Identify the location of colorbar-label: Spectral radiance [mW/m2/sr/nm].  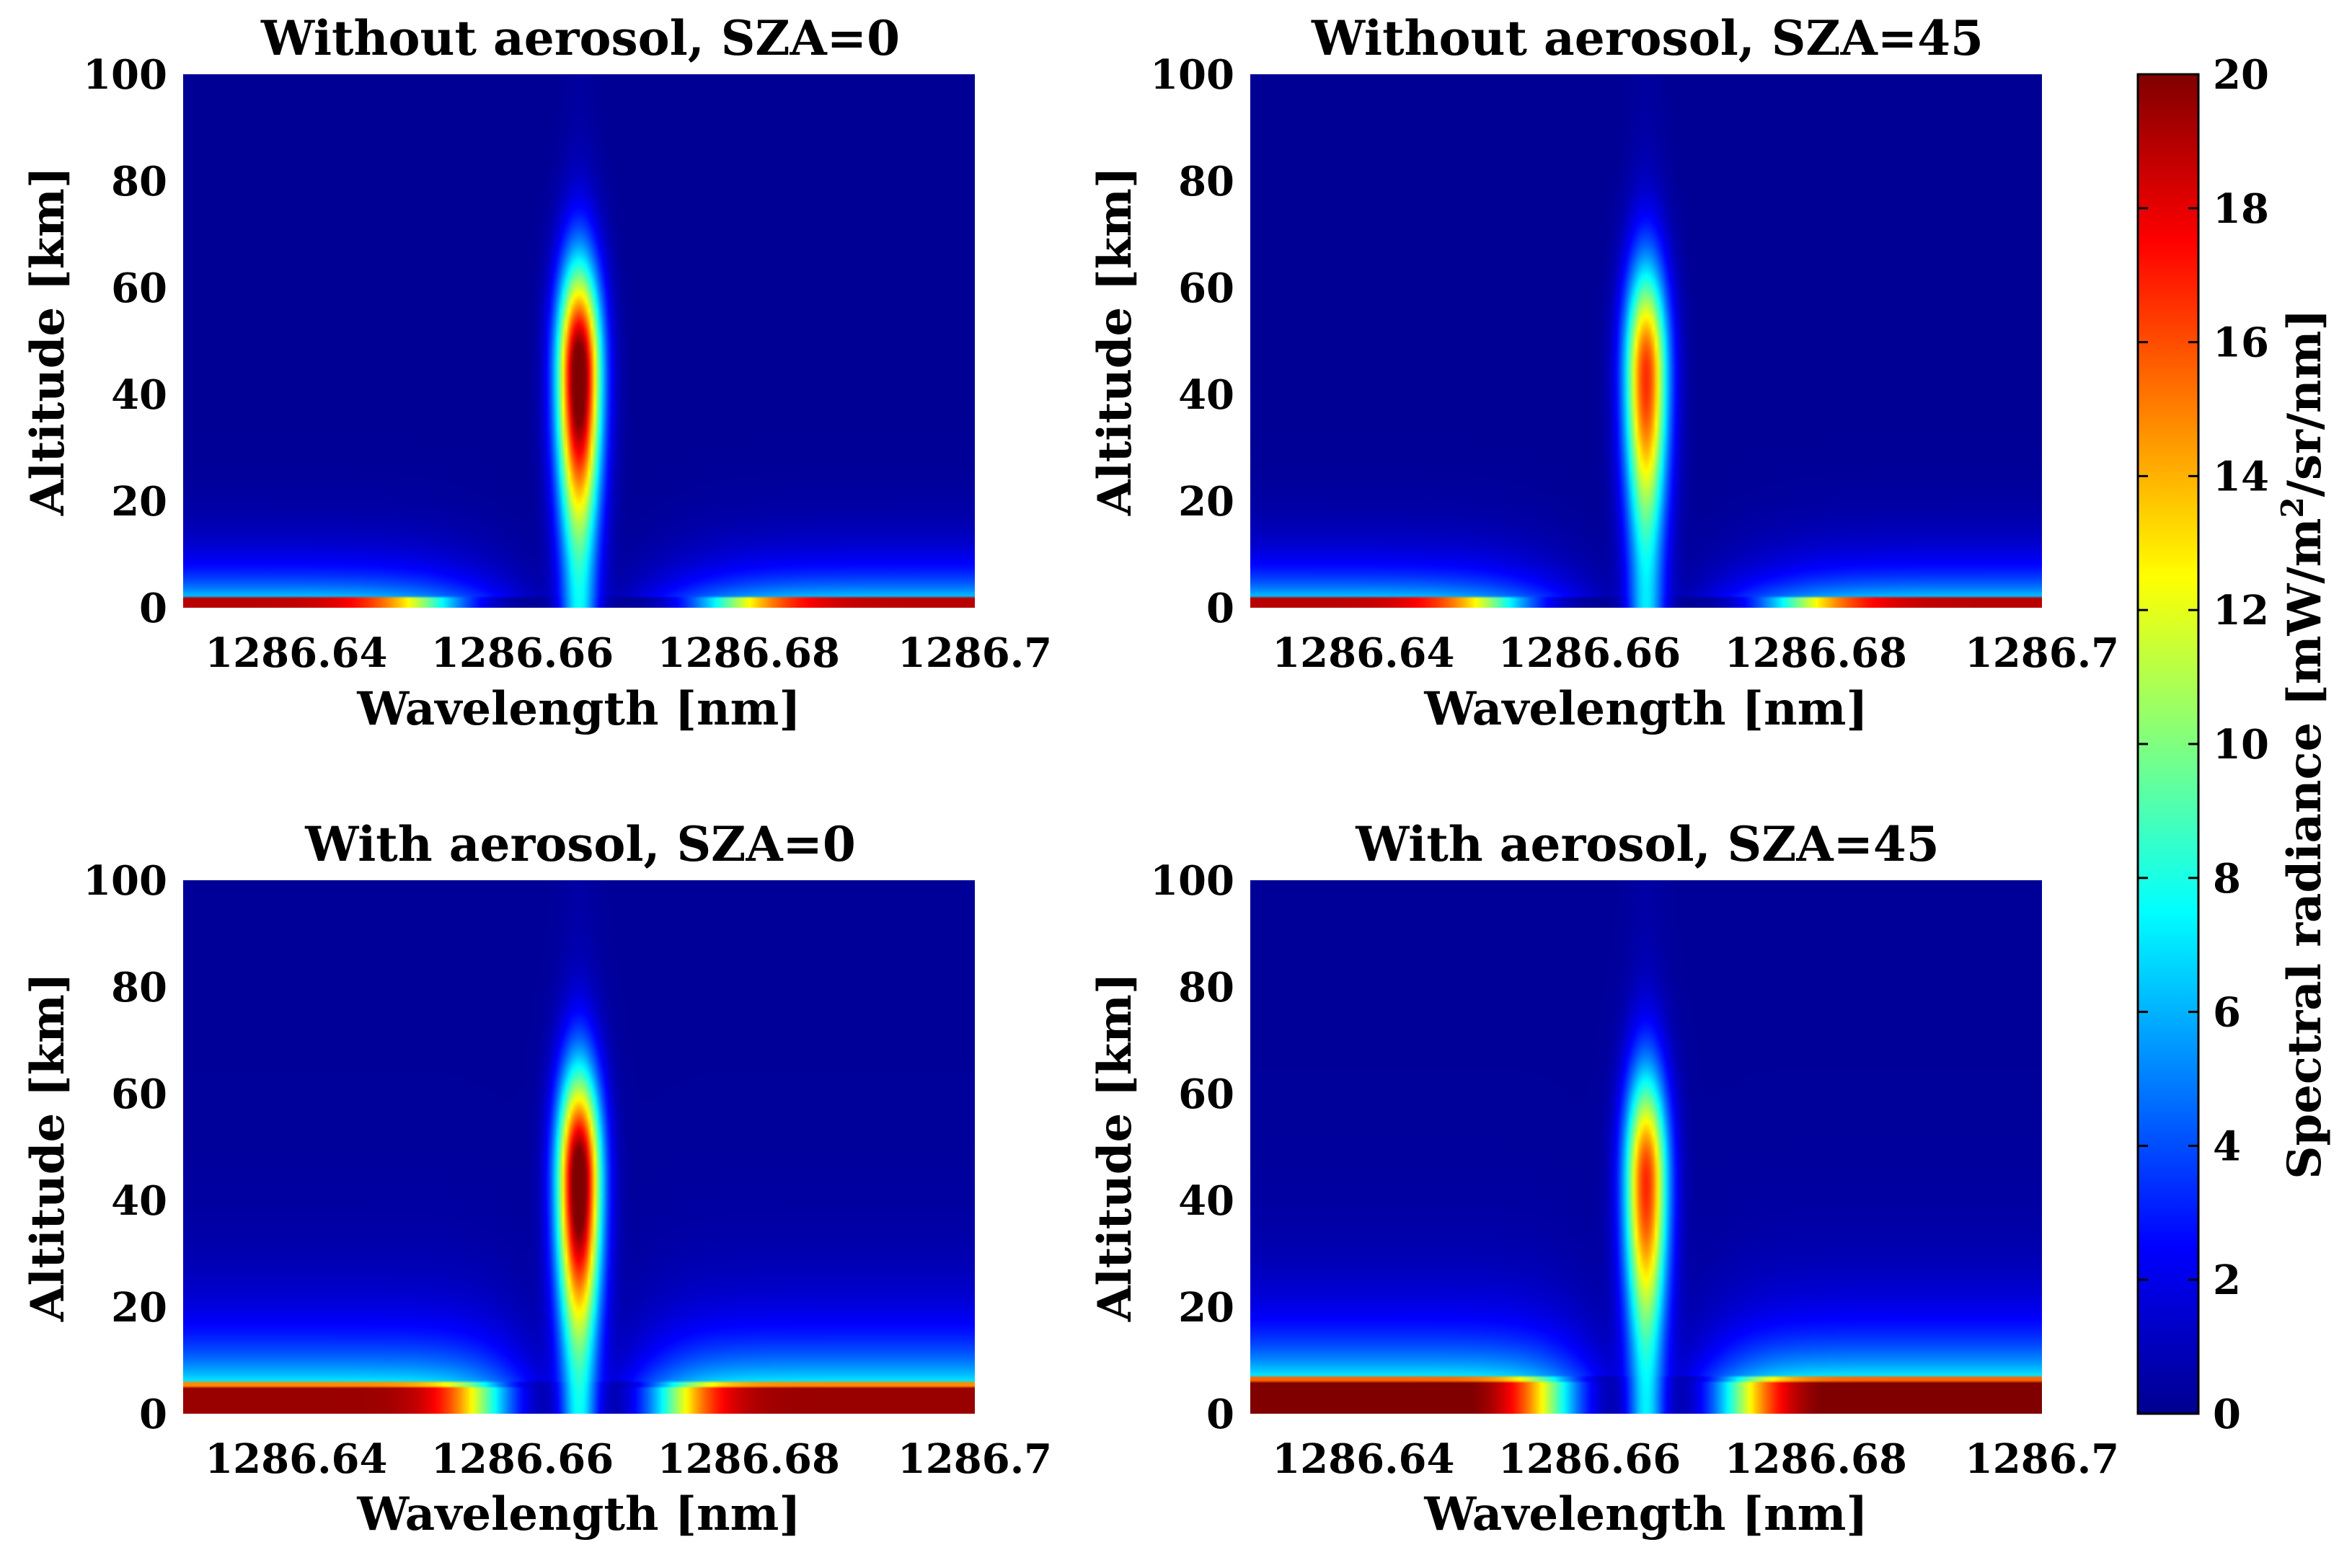
(2303, 744).